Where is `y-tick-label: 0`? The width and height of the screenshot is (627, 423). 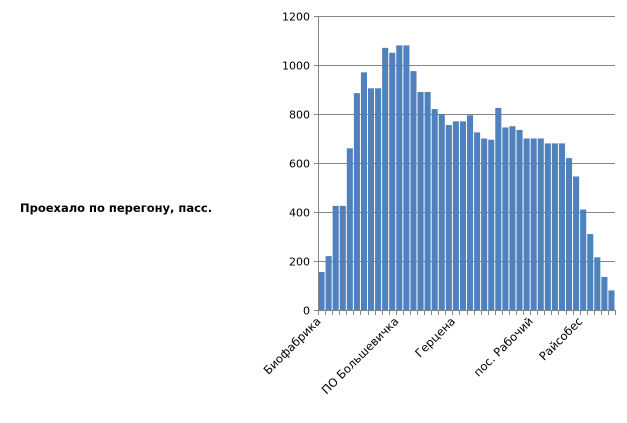
y-tick-label: 0 is located at coordinates (306, 311).